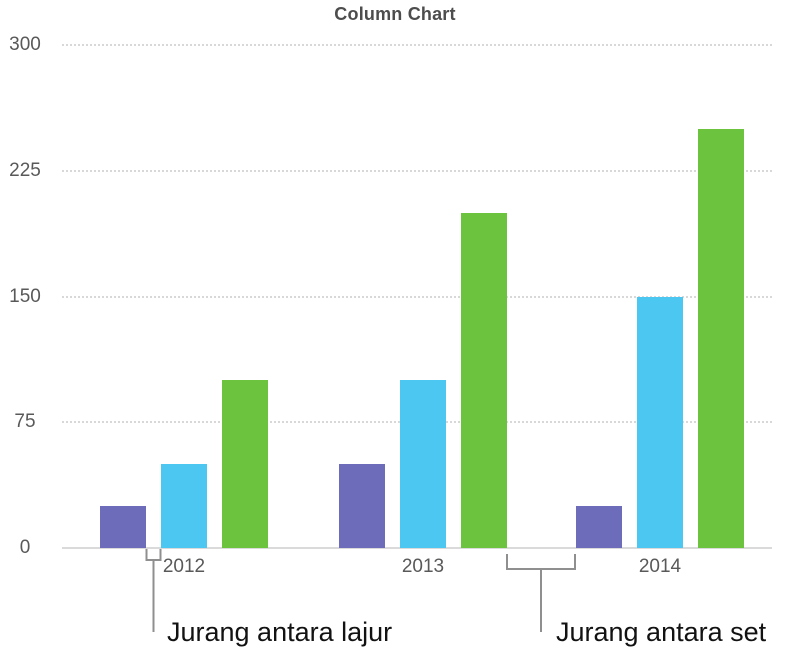  Describe the element at coordinates (395, 14) in the screenshot. I see `chart-title: Column Chart` at that location.